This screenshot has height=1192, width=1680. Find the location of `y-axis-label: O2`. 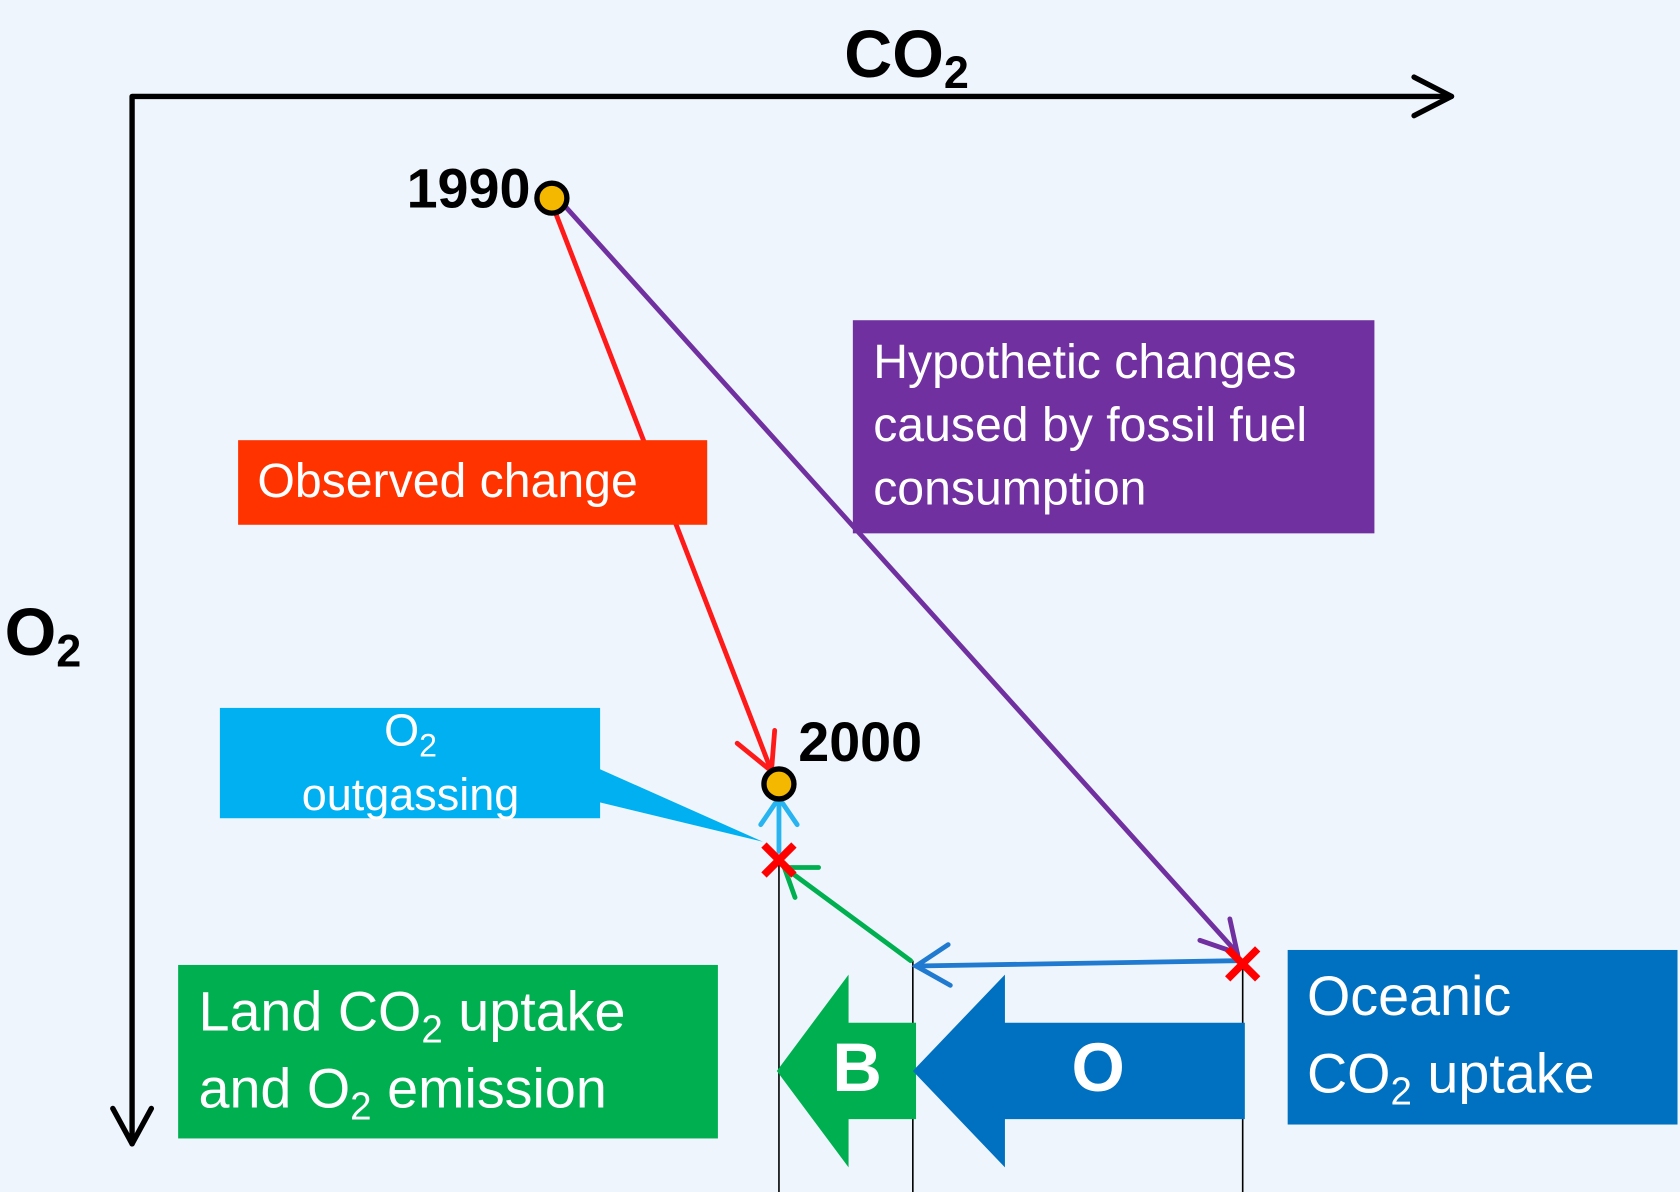

y-axis-label: O2 is located at coordinates (43, 636).